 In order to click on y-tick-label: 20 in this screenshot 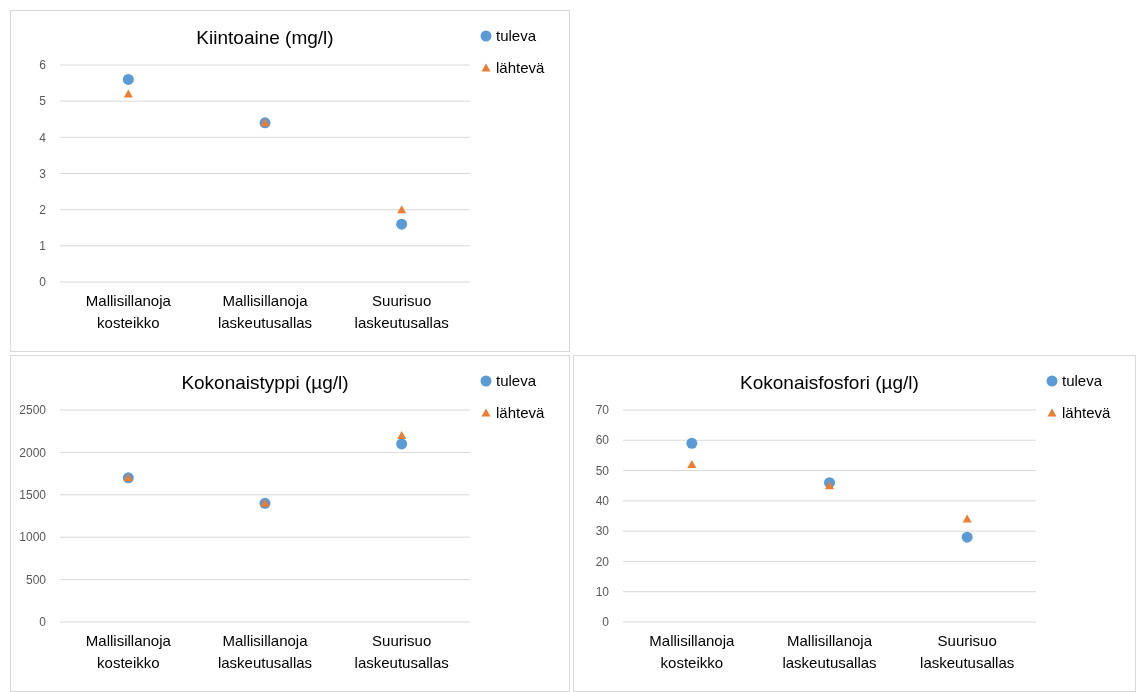, I will do `click(602, 561)`.